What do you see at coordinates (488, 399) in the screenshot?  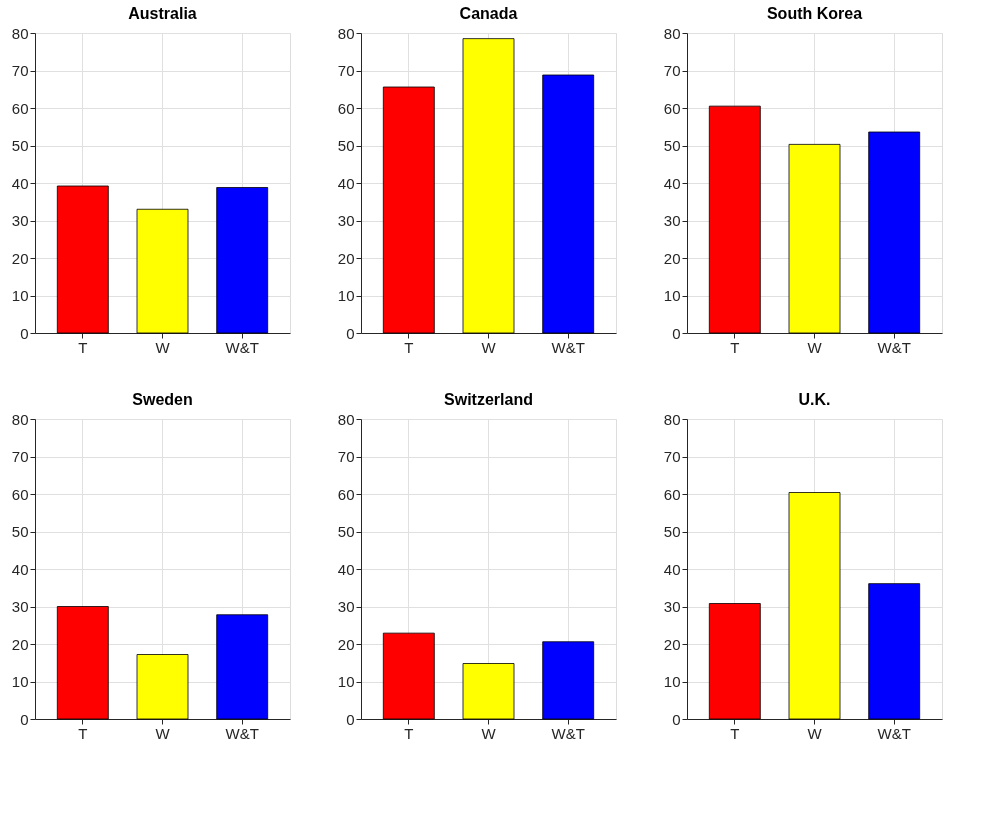 I see `chart-title: Switzerland` at bounding box center [488, 399].